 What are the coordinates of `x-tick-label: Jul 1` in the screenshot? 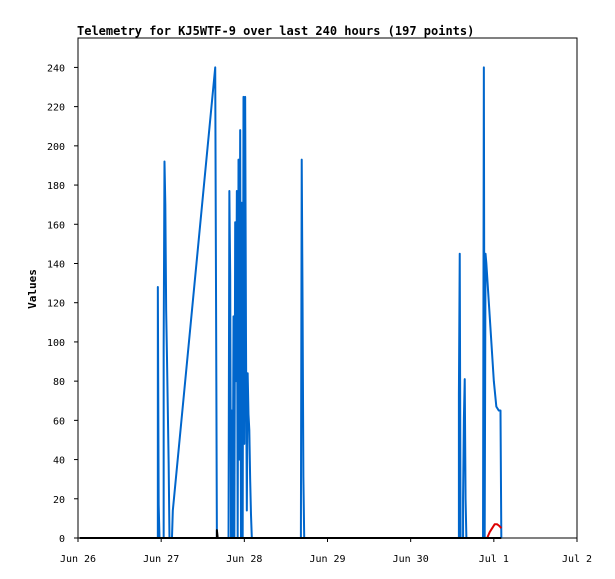 It's located at (494, 559).